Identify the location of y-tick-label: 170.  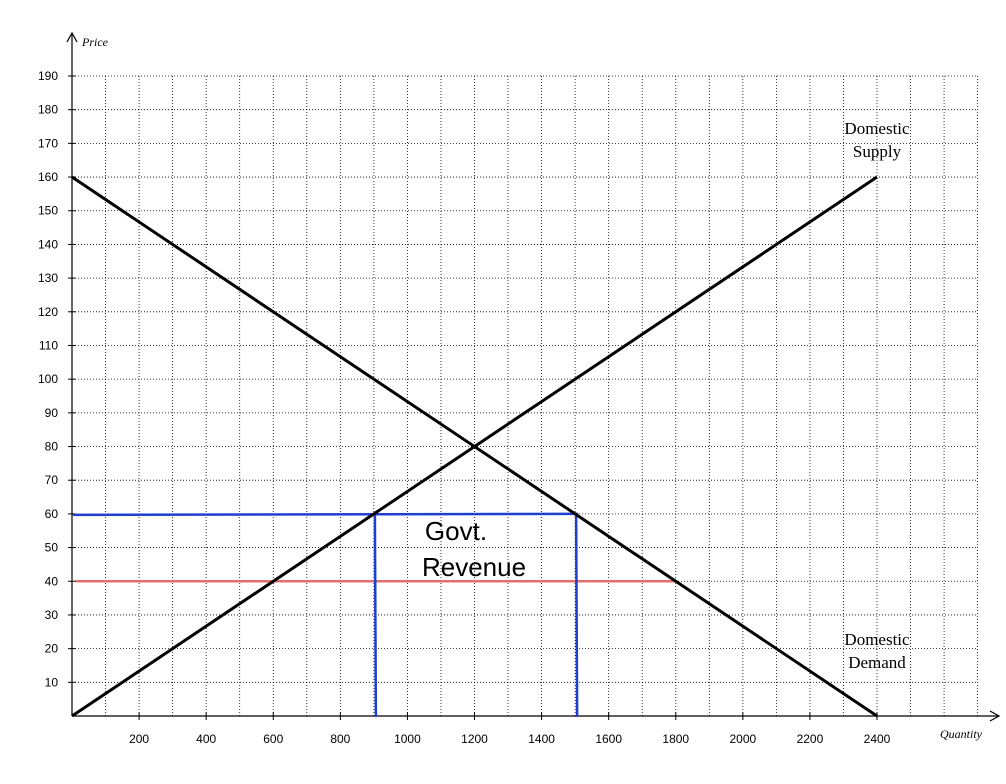
(48, 143).